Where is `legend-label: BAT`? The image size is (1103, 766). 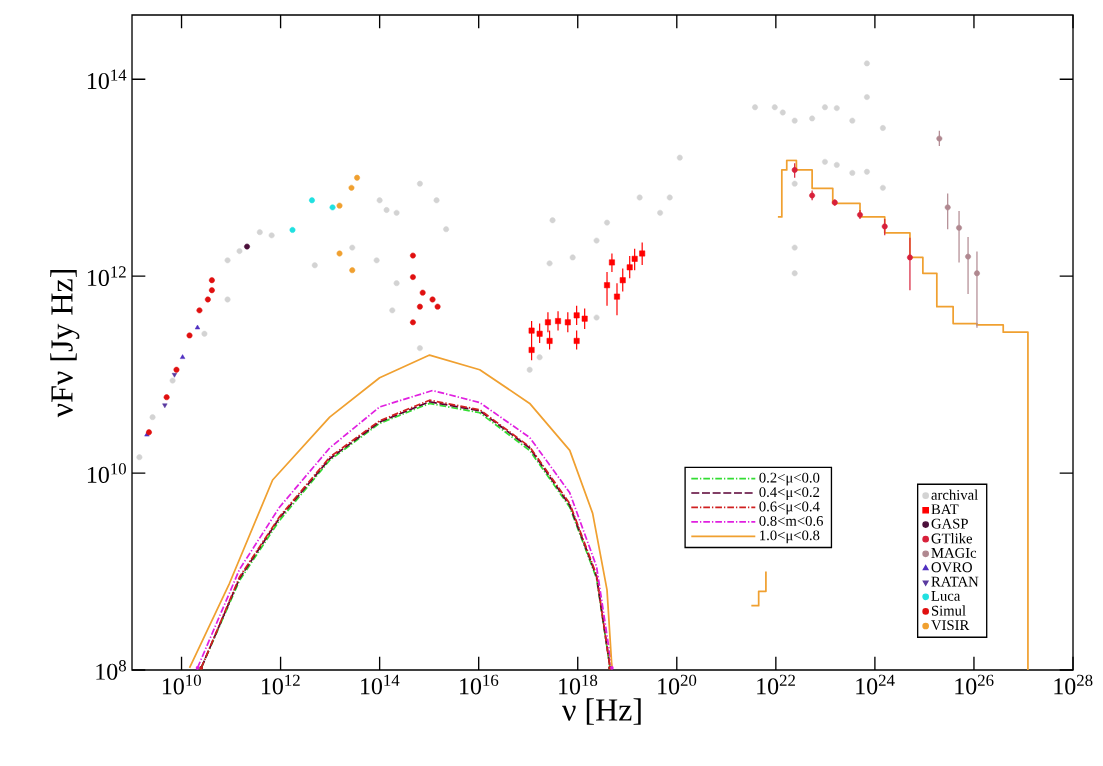
legend-label: BAT is located at coordinates (945, 509).